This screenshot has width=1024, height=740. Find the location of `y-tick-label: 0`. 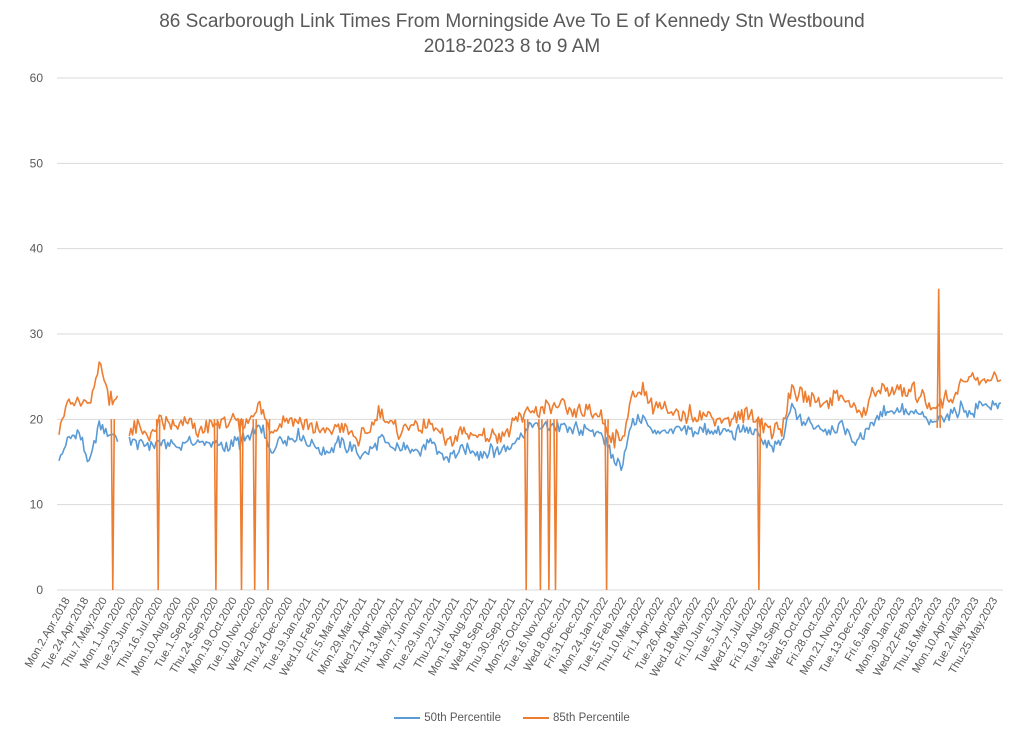

y-tick-label: 0 is located at coordinates (39, 590).